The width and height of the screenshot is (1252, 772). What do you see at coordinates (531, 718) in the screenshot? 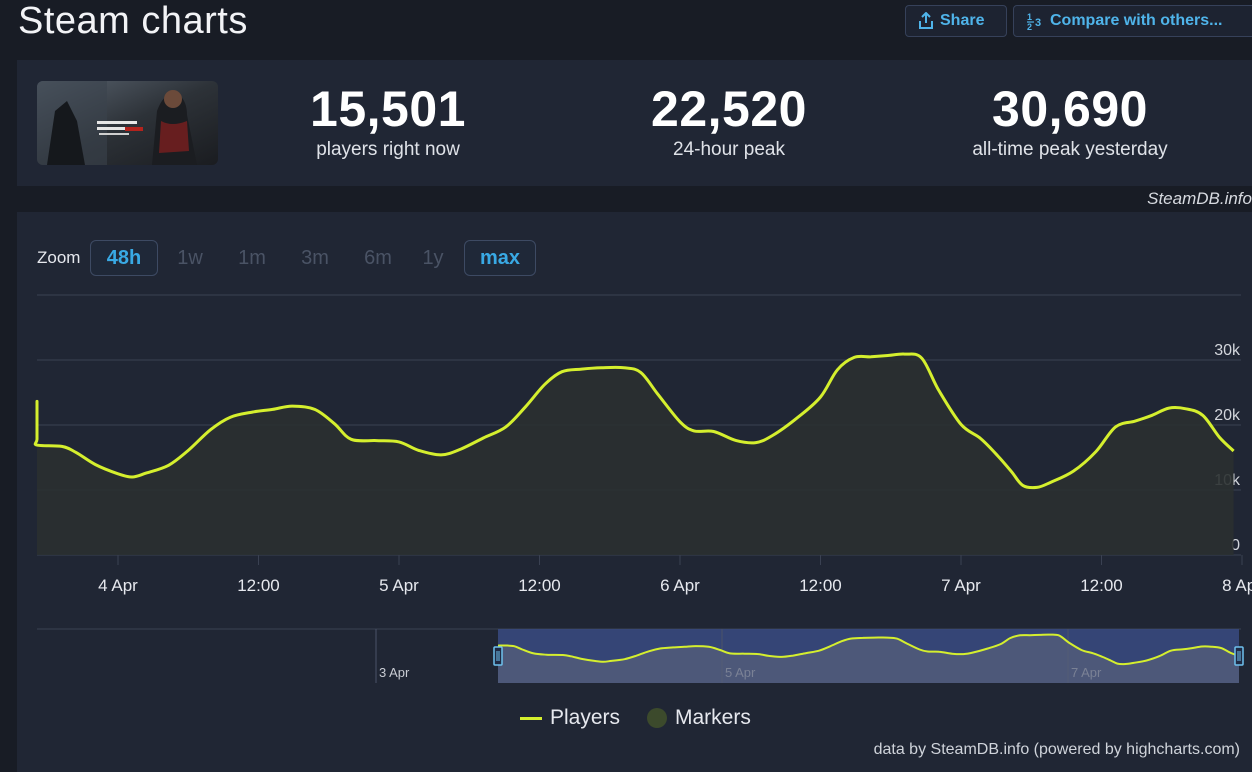
I see `players-line-swatch` at bounding box center [531, 718].